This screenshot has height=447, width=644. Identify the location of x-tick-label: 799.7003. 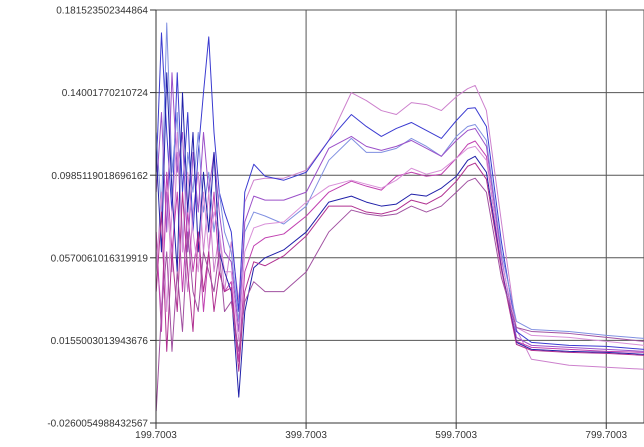
(606, 436).